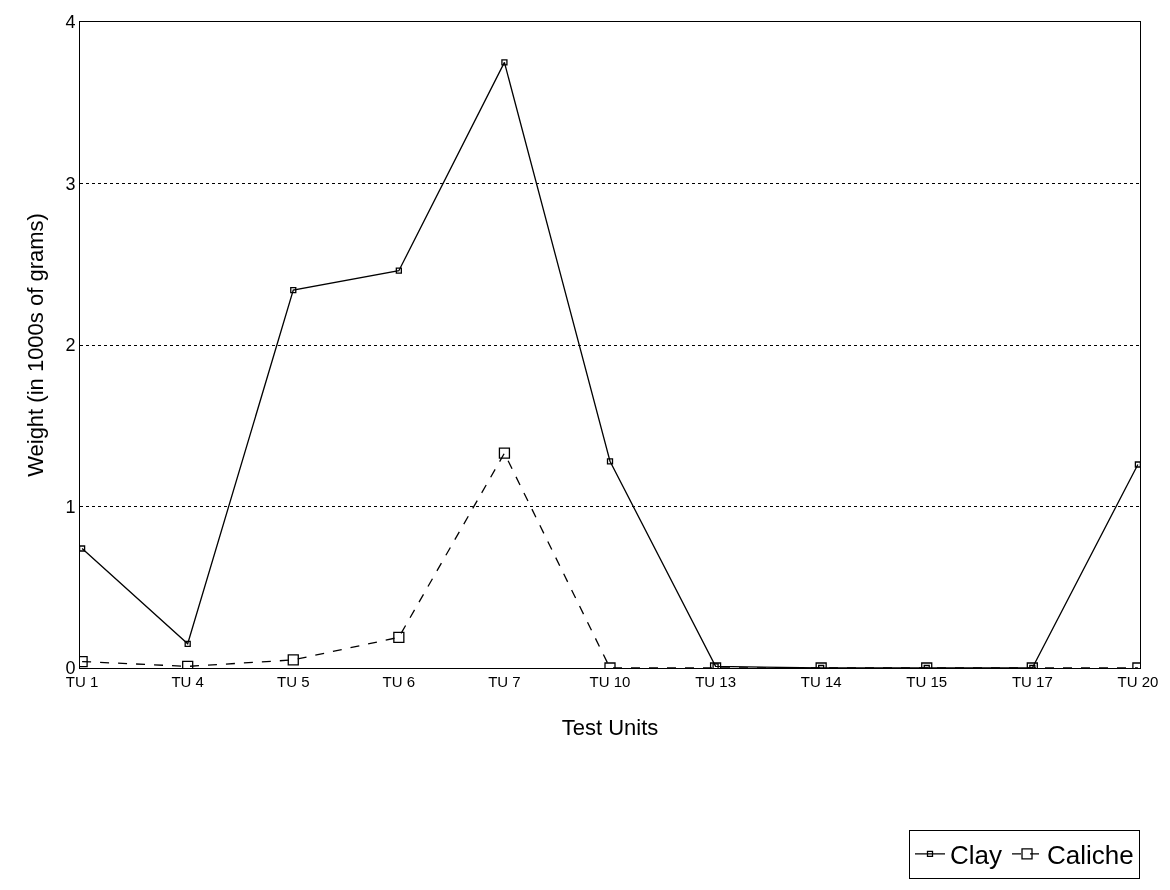 Image resolution: width=1170 pixels, height=890 pixels. I want to click on y-axis-title: Weight (in 1000s of grams), so click(36, 345).